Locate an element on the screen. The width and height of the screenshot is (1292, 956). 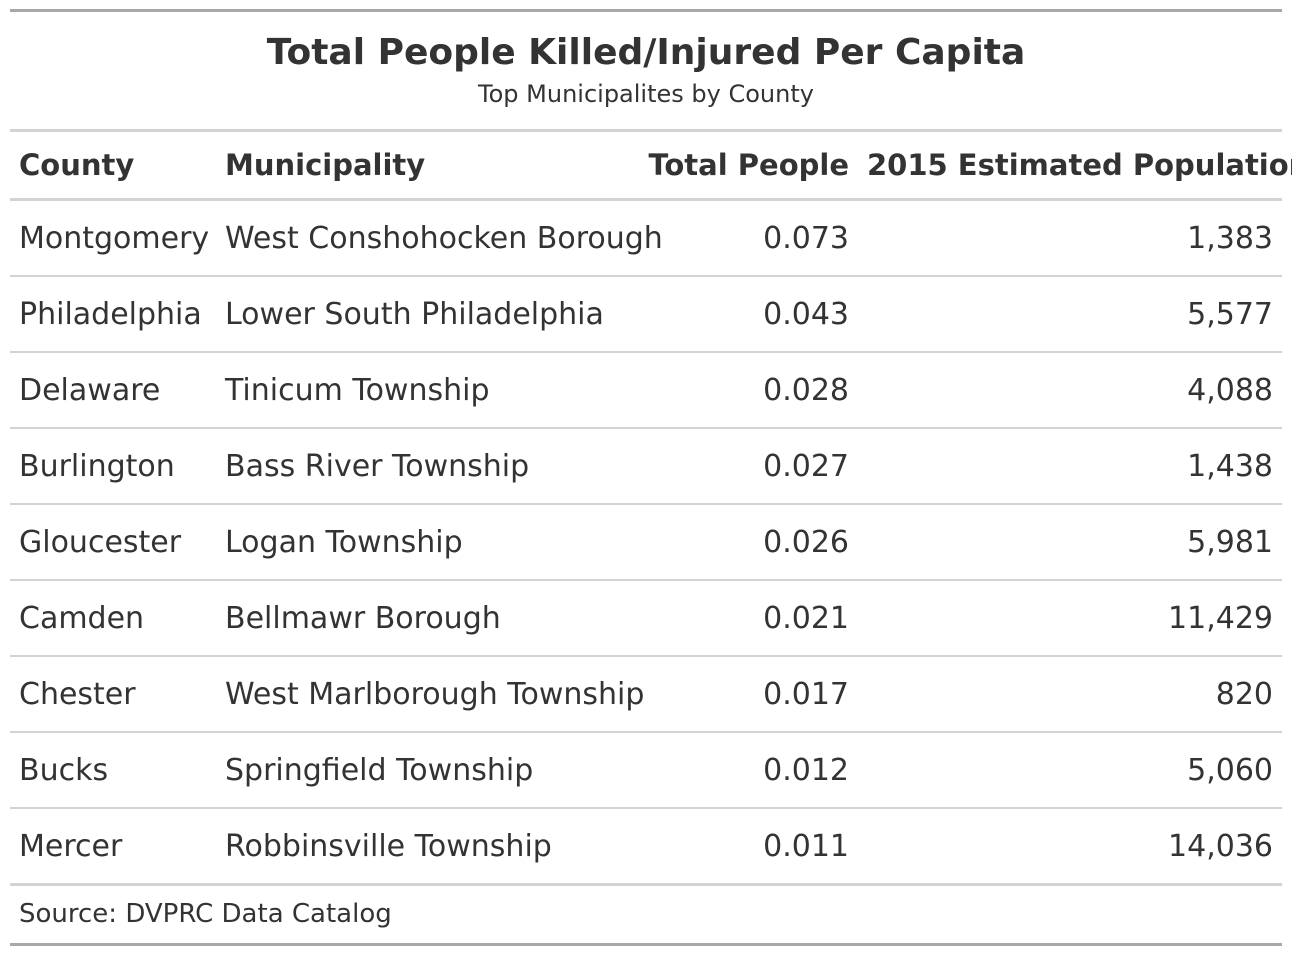
column-header-county: County is located at coordinates (113, 166).